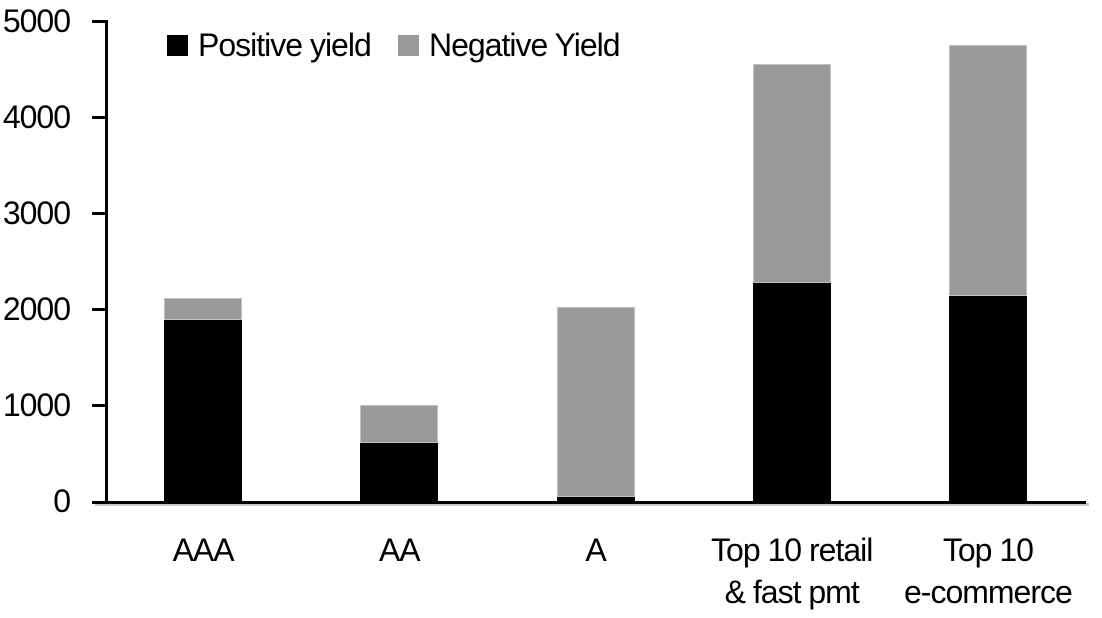 The image size is (1102, 618). Describe the element at coordinates (100, 309) in the screenshot. I see `y-tick-2000` at that location.